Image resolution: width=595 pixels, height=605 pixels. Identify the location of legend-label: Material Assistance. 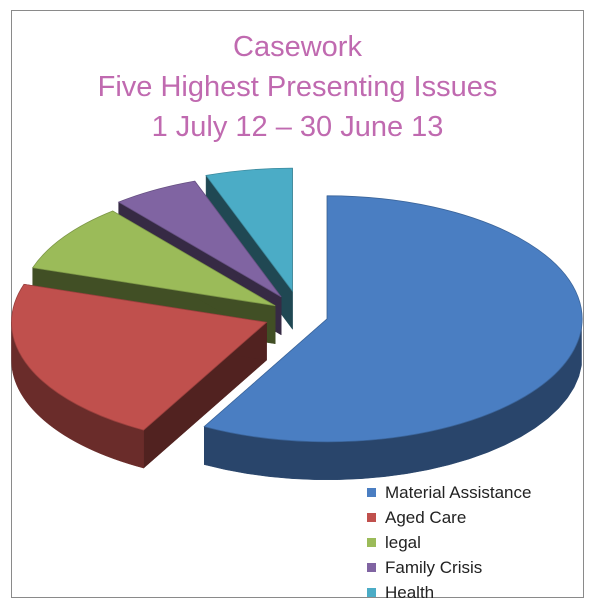
(458, 492).